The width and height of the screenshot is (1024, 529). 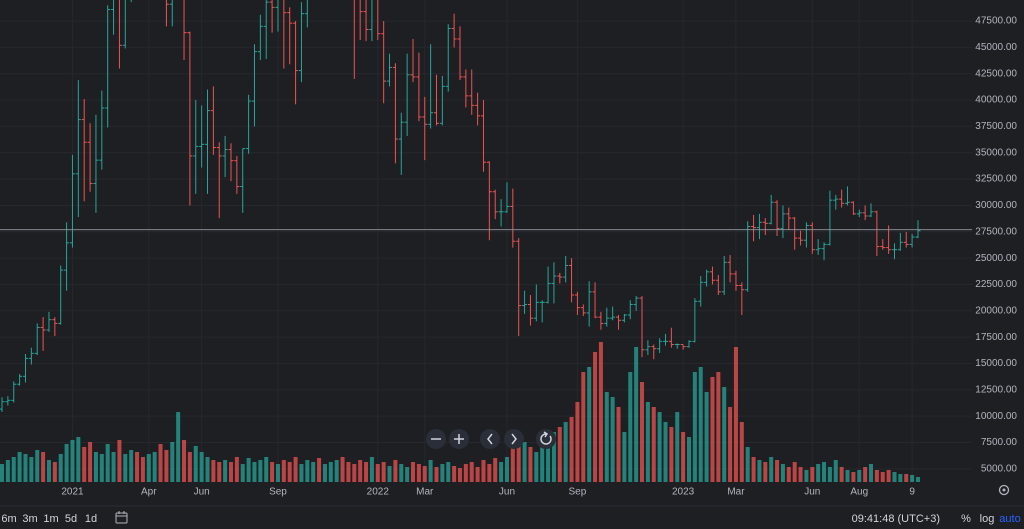 I want to click on scale-option: auto, so click(x=1009, y=519).